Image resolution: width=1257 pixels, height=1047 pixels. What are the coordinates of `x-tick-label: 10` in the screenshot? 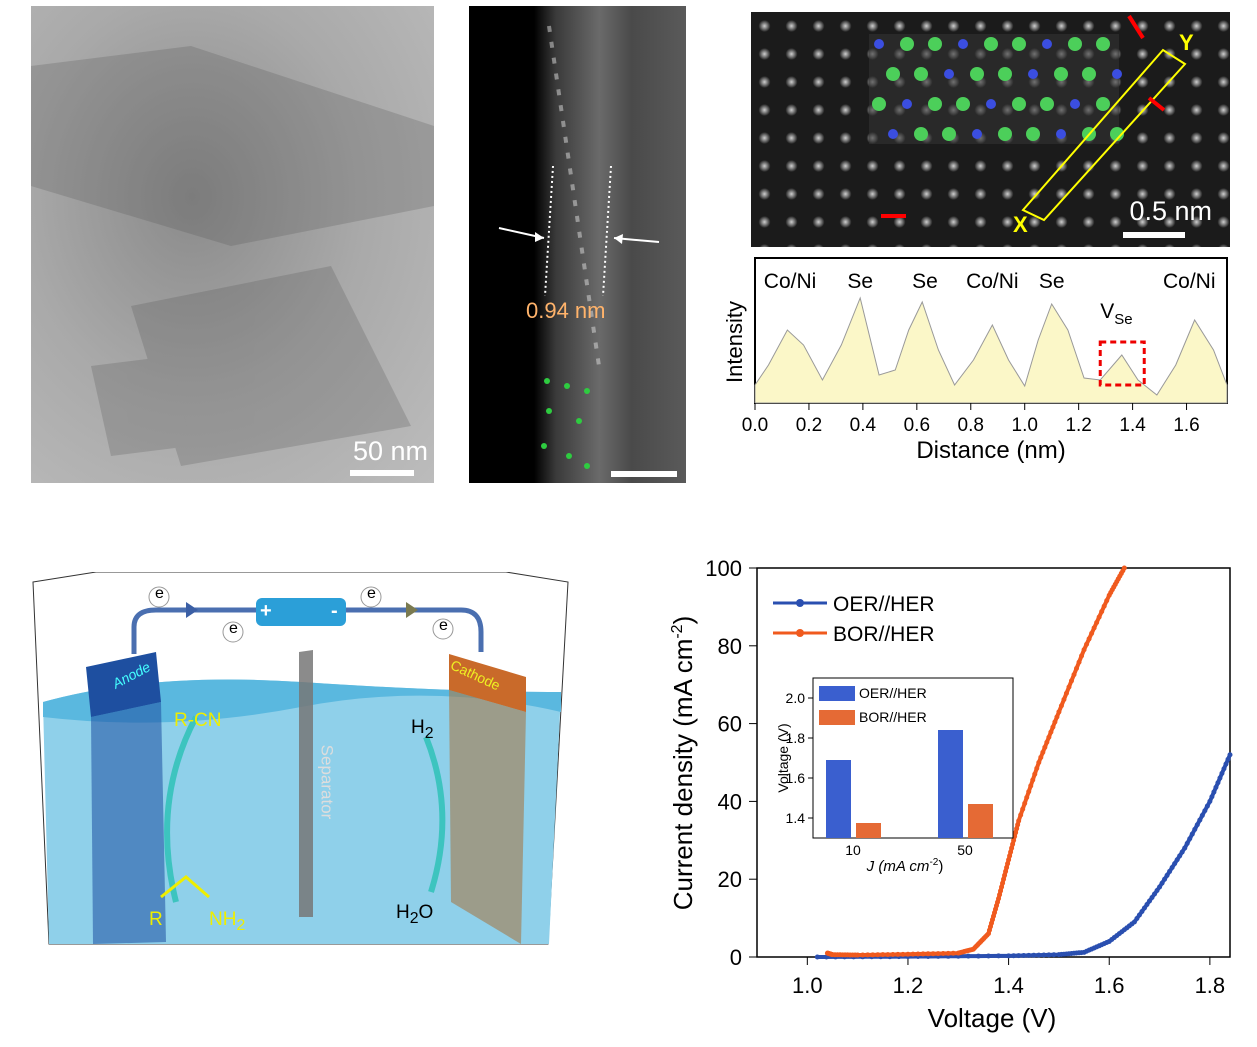 It's located at (853, 850).